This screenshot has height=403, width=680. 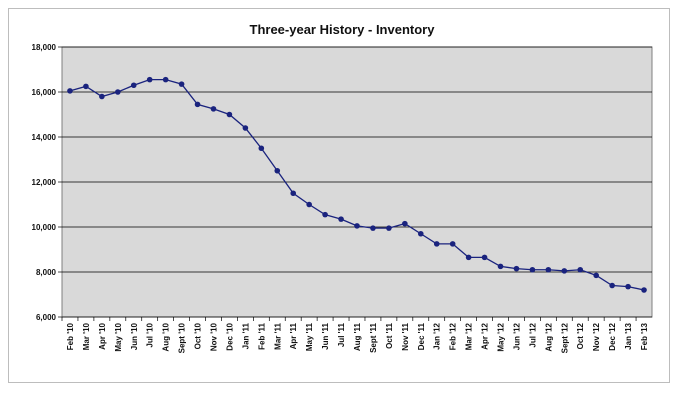 What do you see at coordinates (46, 272) in the screenshot?
I see `y-tick-label: 8,000` at bounding box center [46, 272].